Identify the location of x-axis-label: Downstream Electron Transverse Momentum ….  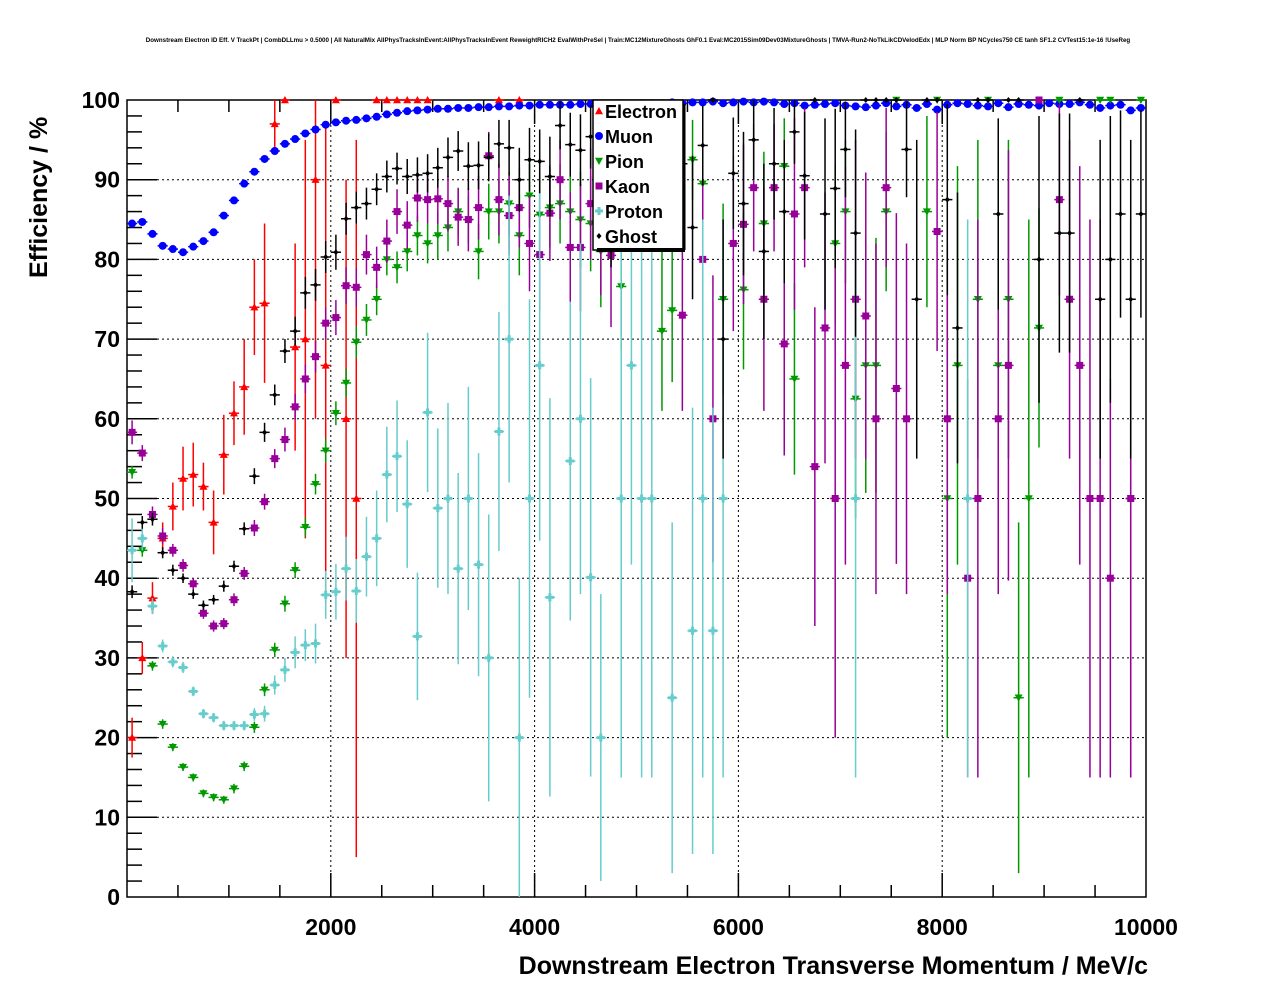
(833, 966).